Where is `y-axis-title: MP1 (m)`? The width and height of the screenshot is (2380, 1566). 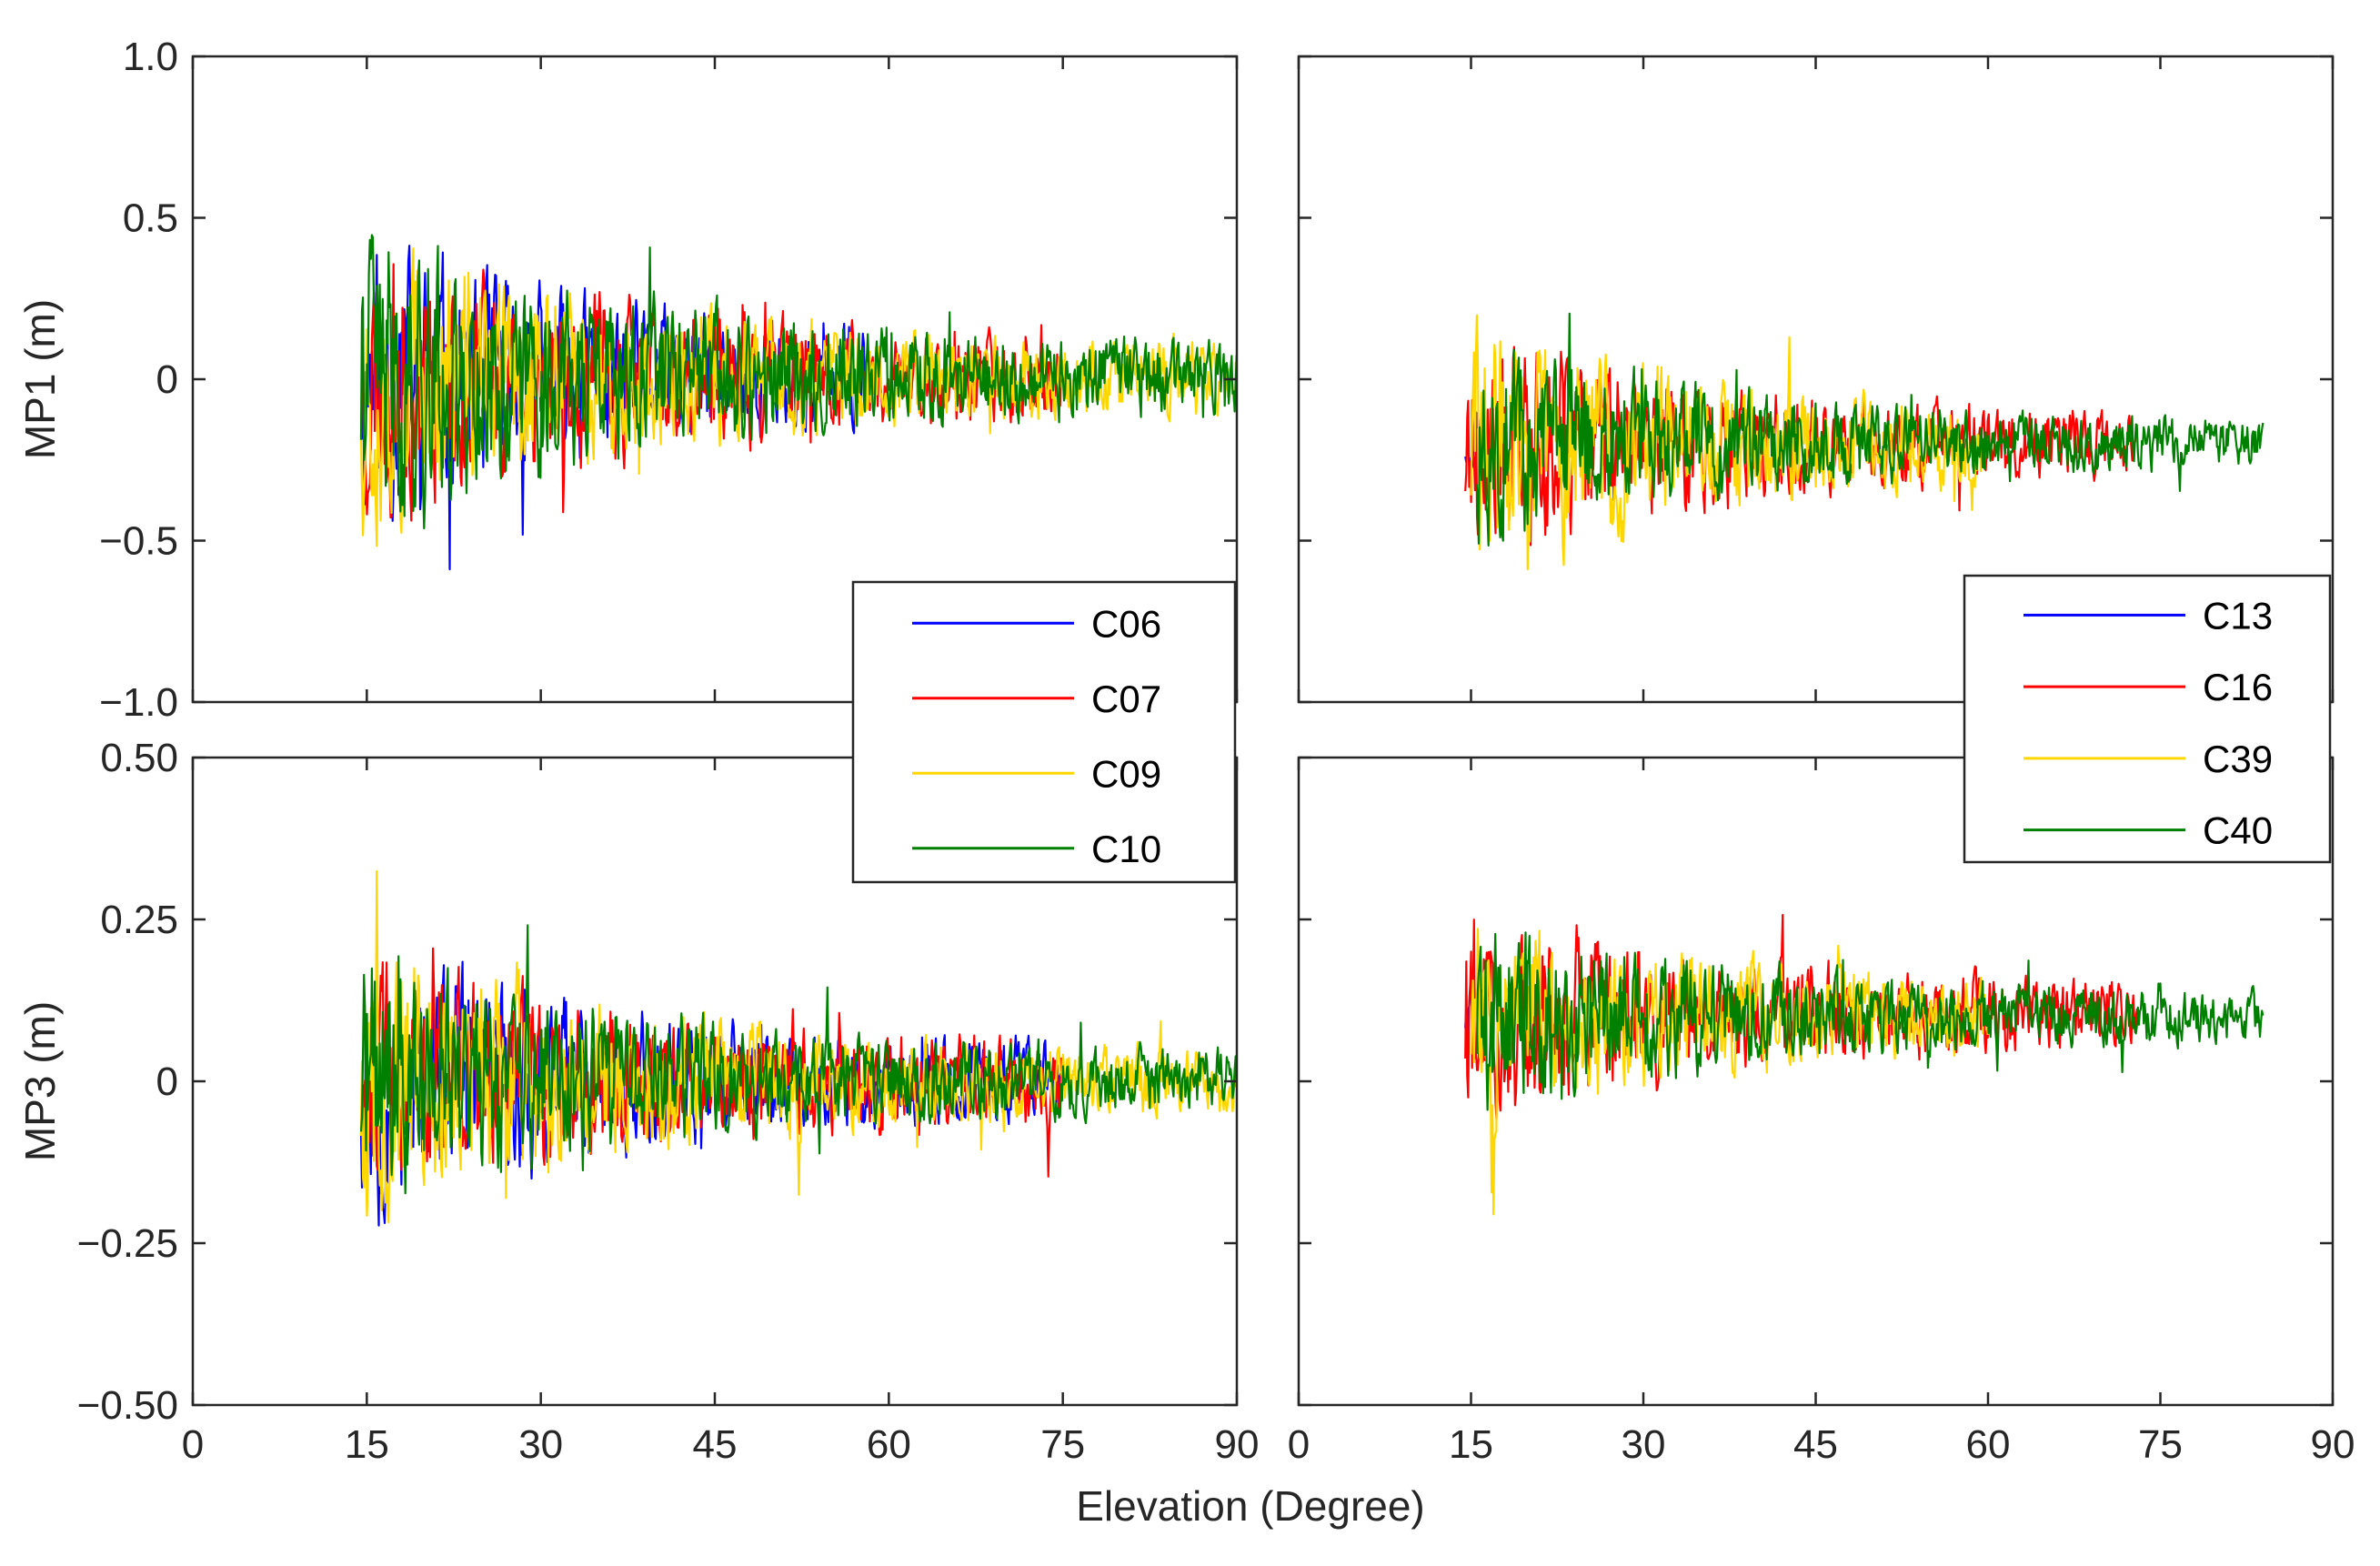
y-axis-title: MP1 (m) is located at coordinates (40, 379).